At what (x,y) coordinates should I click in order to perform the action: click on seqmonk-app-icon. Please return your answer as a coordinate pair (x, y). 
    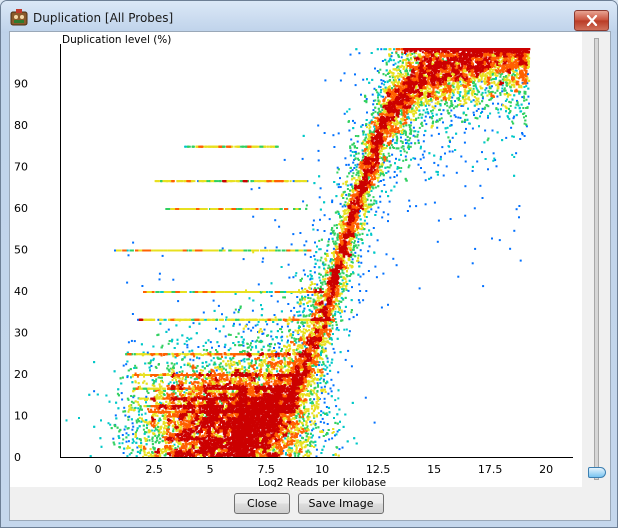
    Looking at the image, I should click on (19, 17).